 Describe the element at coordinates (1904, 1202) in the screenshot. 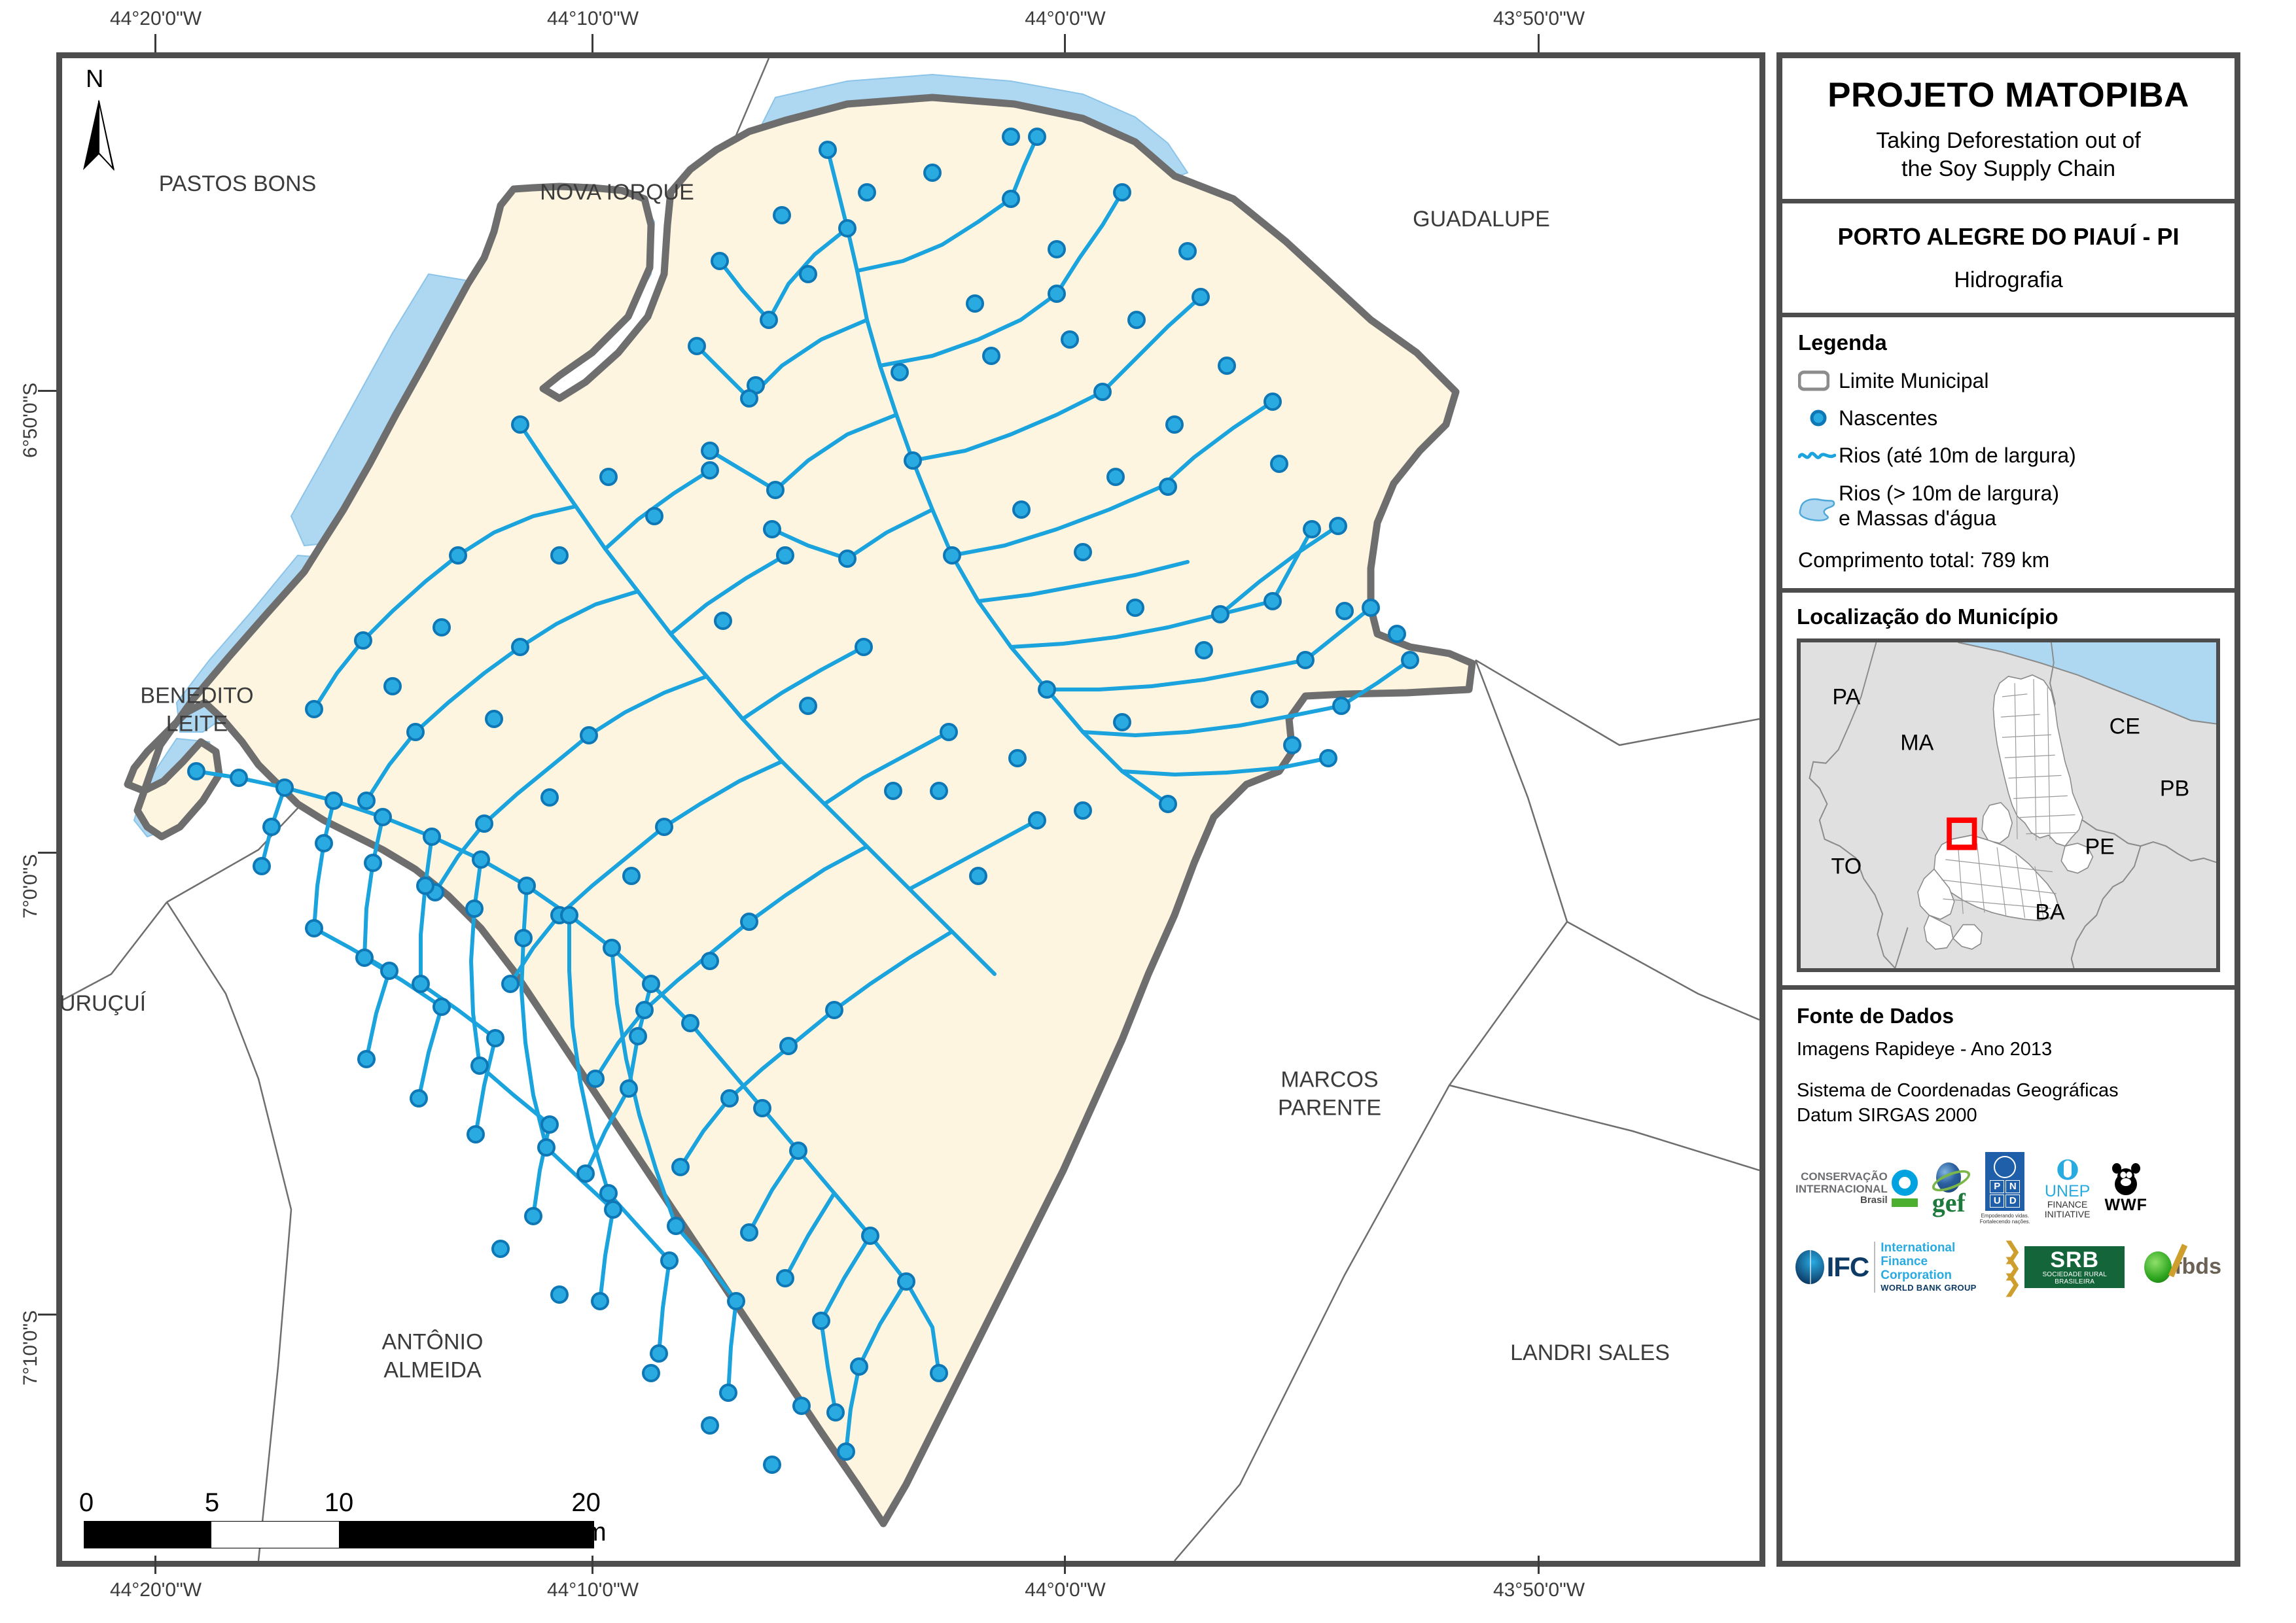

I see `ci-bar-icon` at that location.